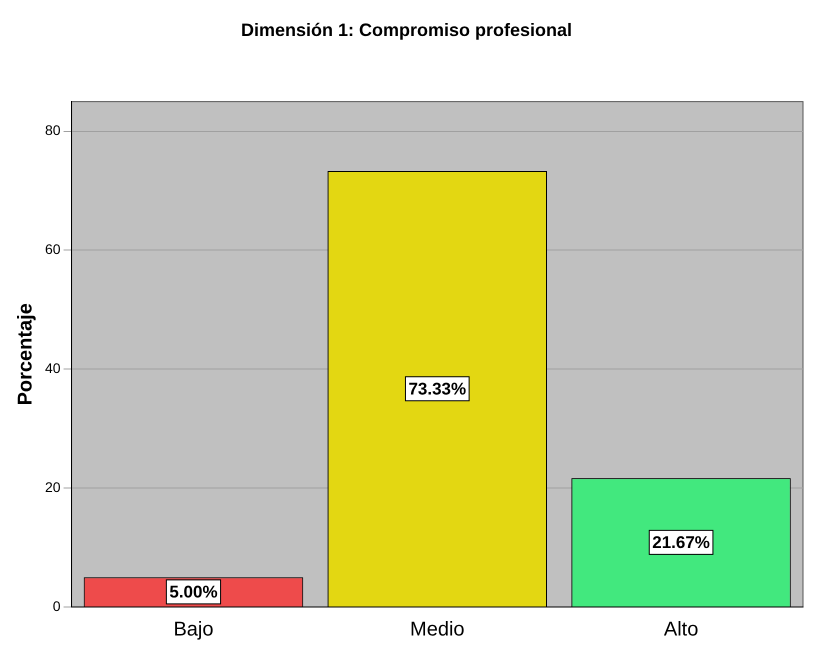  Describe the element at coordinates (193, 592) in the screenshot. I see `data-label: 5.00%` at that location.